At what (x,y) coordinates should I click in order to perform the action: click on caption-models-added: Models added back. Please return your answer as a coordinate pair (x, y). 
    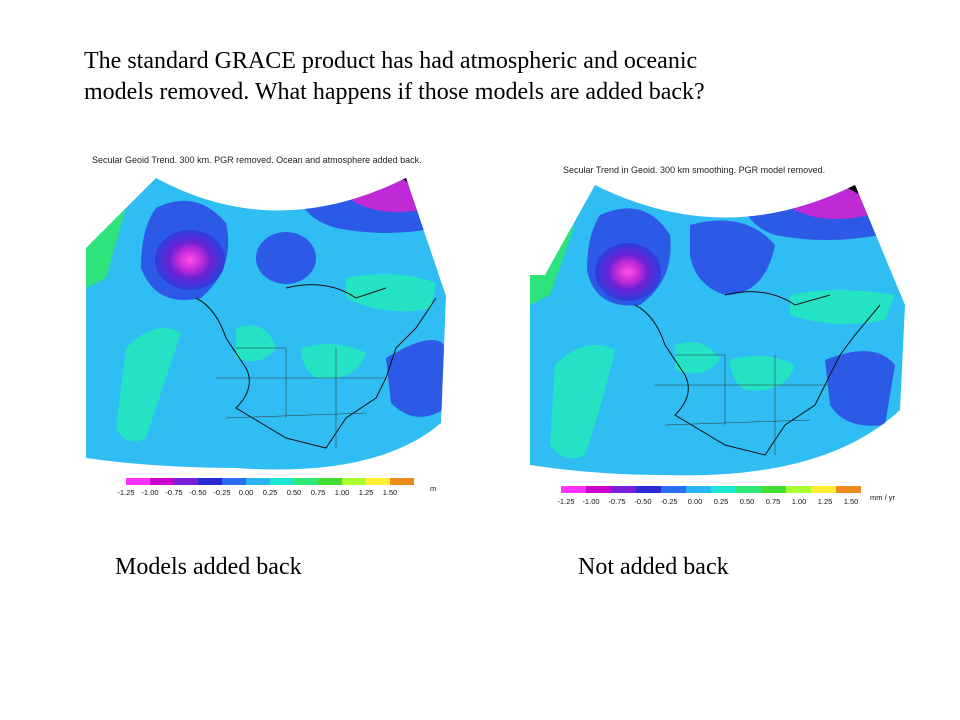
    Looking at the image, I should click on (208, 567).